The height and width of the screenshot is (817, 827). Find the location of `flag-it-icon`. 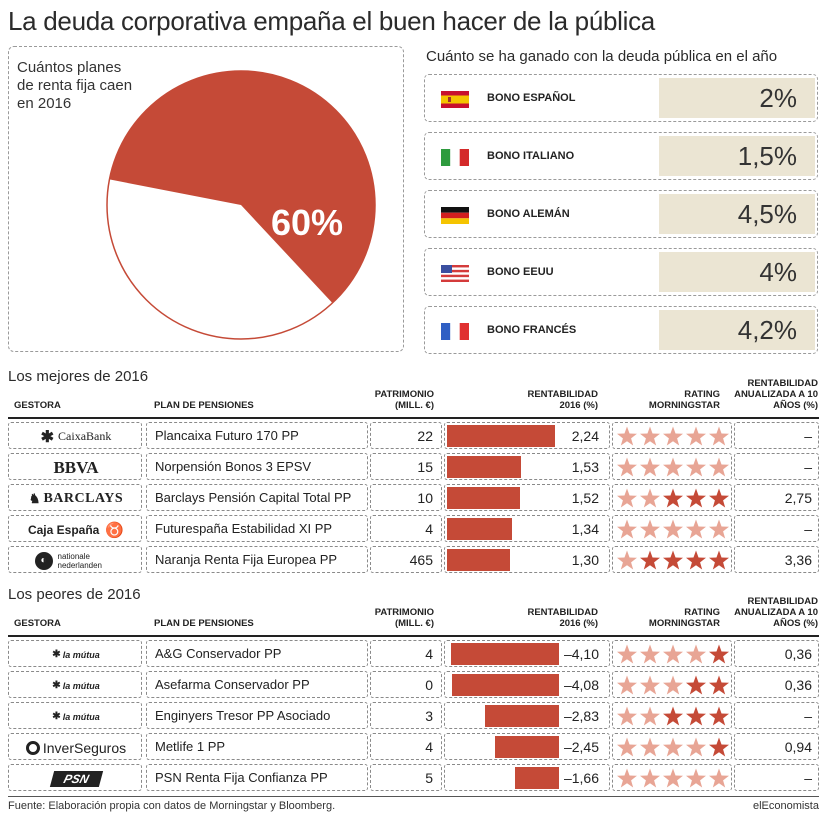

flag-it-icon is located at coordinates (455, 157).